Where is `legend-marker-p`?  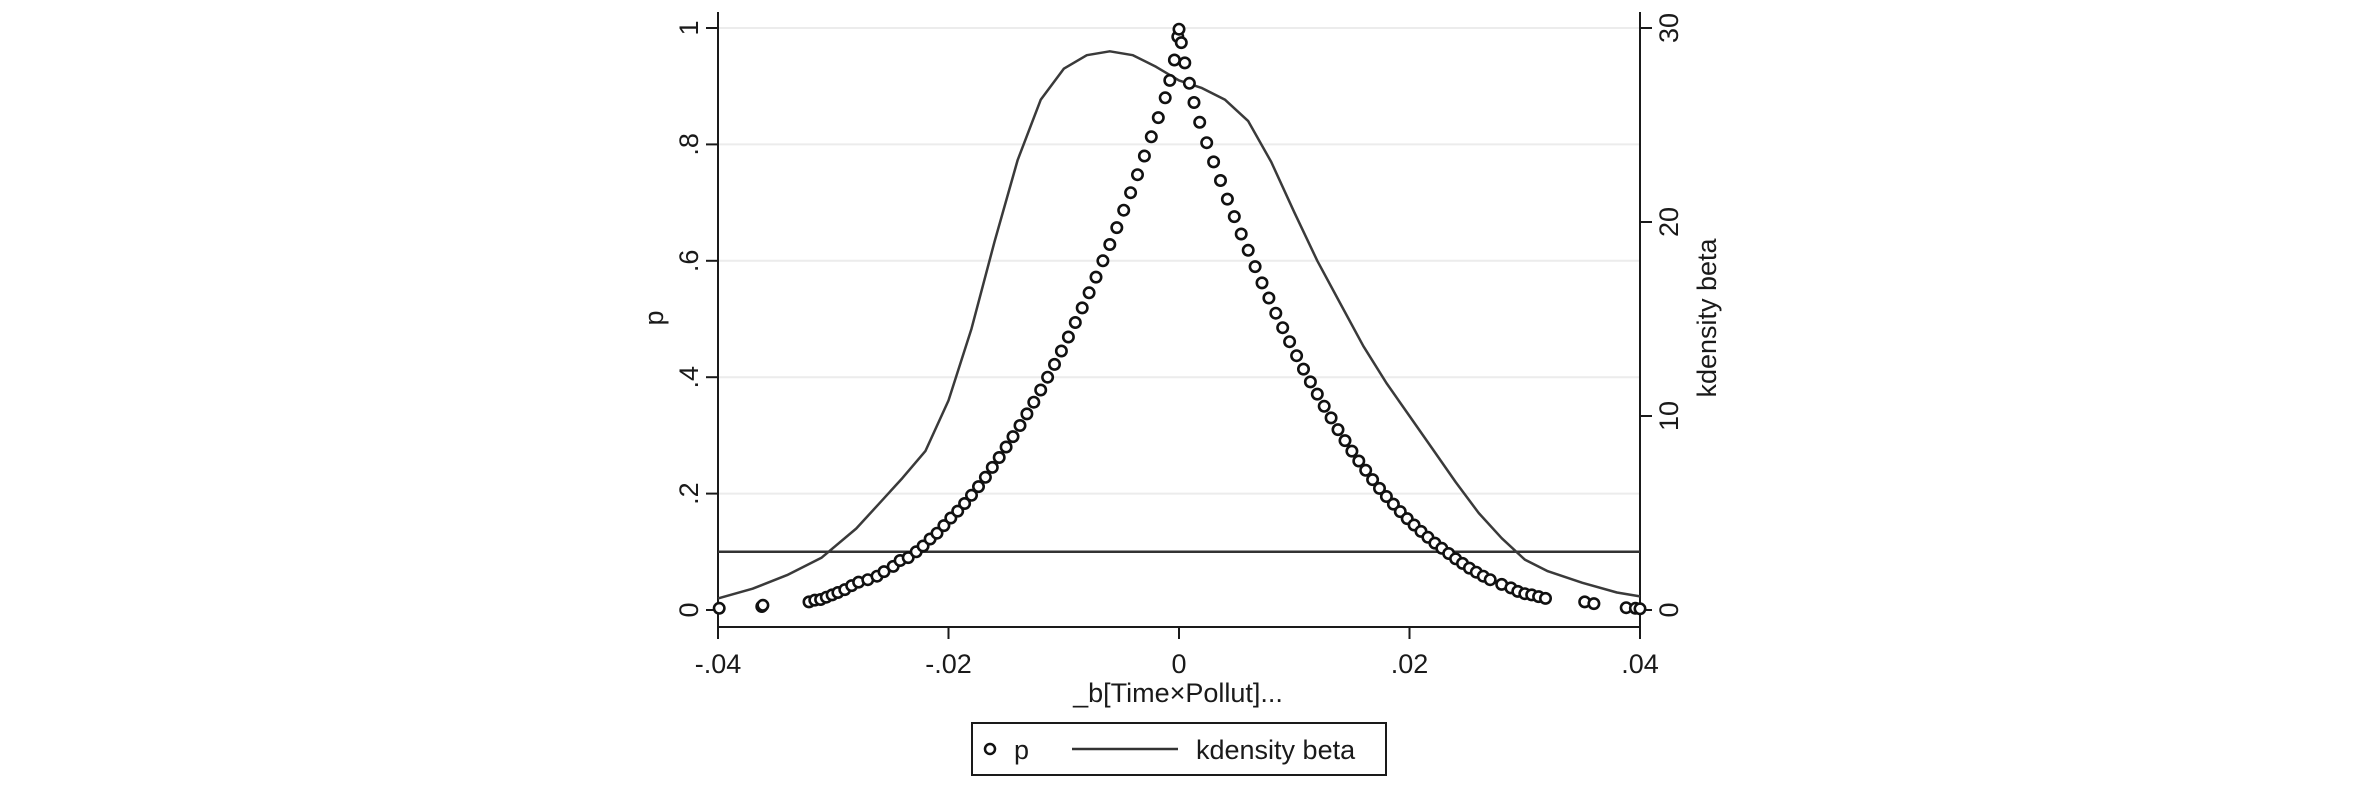
legend-marker-p is located at coordinates (990, 749).